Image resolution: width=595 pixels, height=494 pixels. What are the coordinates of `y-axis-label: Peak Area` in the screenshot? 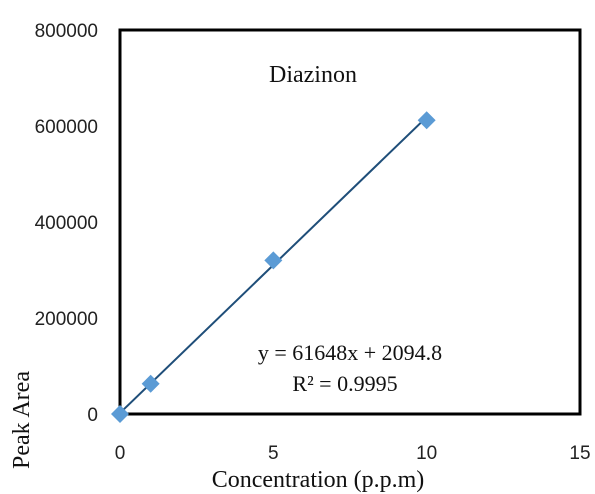 It's located at (22, 420).